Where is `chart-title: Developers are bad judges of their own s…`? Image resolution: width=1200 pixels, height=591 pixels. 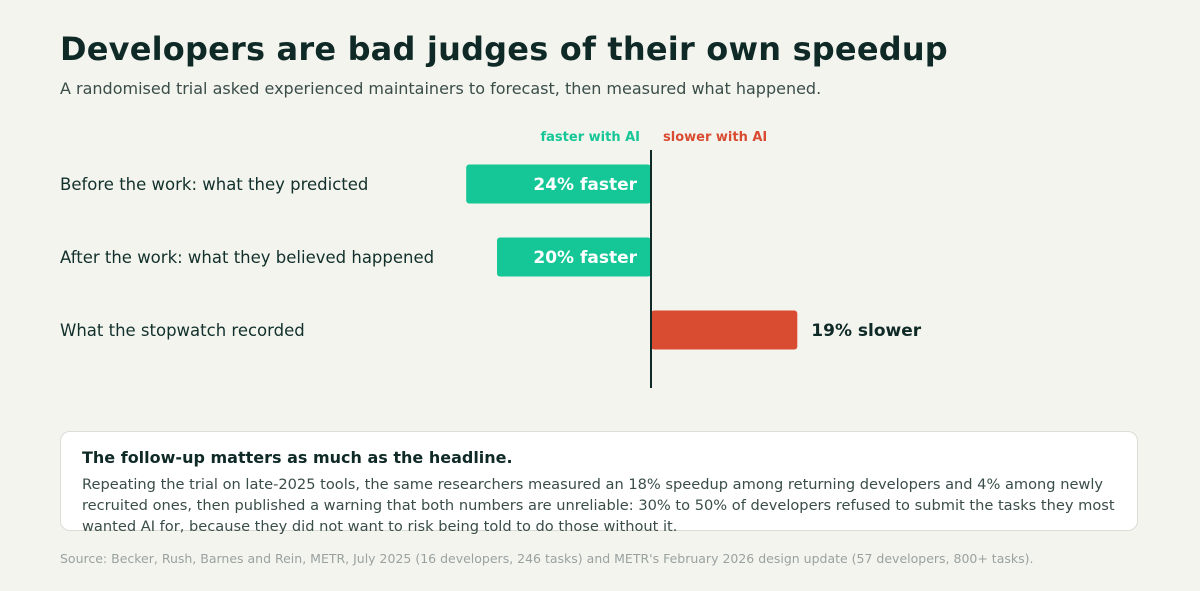
chart-title: Developers are bad judges of their own s… is located at coordinates (504, 49).